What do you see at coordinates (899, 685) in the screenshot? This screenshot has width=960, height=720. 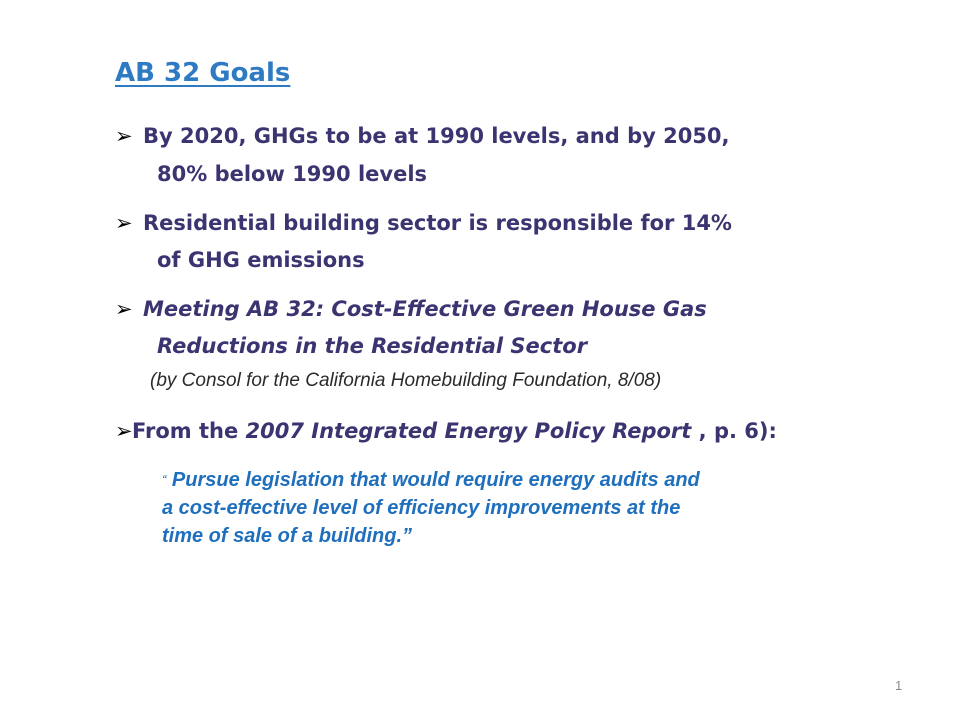 I see `page-number: 1` at bounding box center [899, 685].